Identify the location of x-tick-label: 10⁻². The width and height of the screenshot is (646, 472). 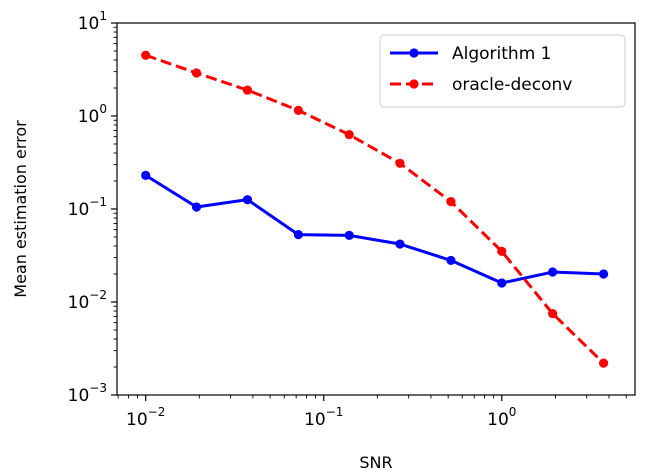
(145, 417).